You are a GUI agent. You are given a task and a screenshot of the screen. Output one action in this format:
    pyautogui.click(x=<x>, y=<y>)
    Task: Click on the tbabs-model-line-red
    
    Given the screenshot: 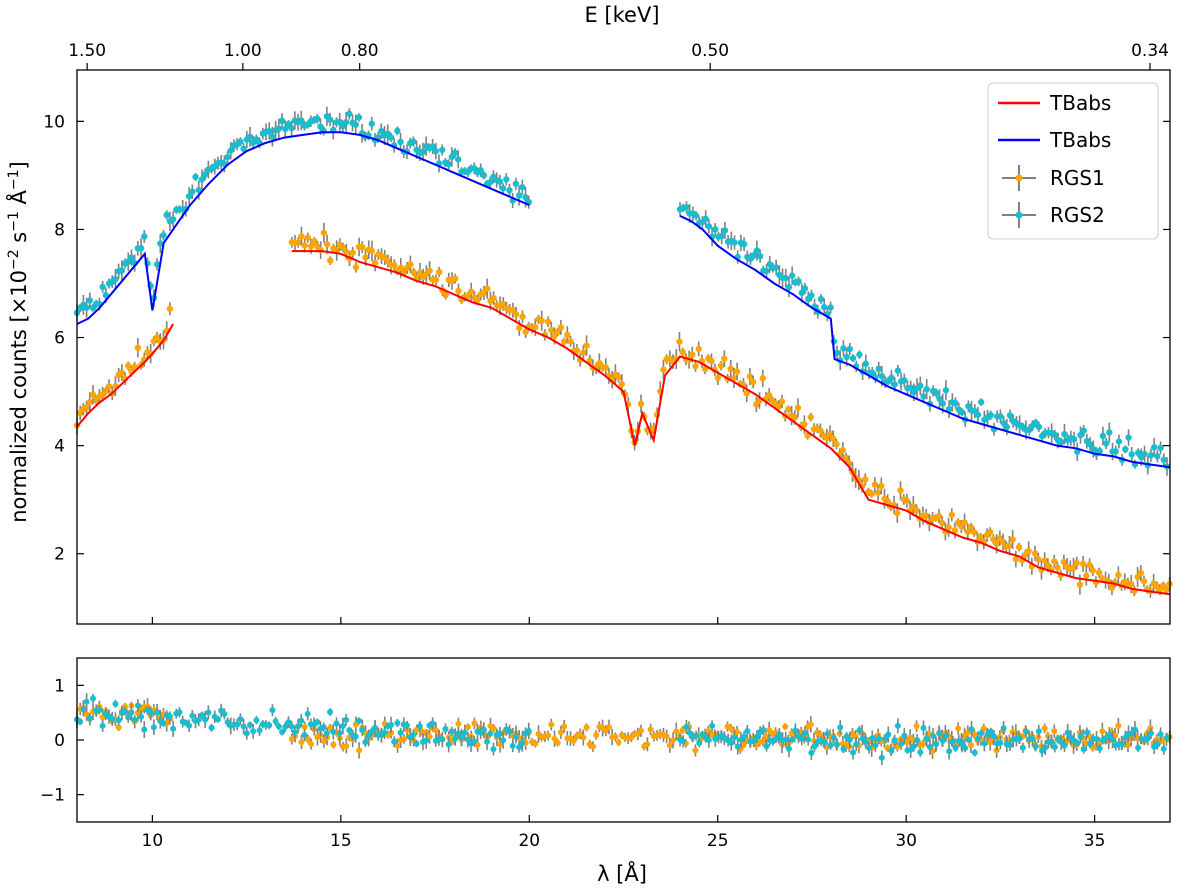 What is the action you would take?
    pyautogui.click(x=125, y=375)
    